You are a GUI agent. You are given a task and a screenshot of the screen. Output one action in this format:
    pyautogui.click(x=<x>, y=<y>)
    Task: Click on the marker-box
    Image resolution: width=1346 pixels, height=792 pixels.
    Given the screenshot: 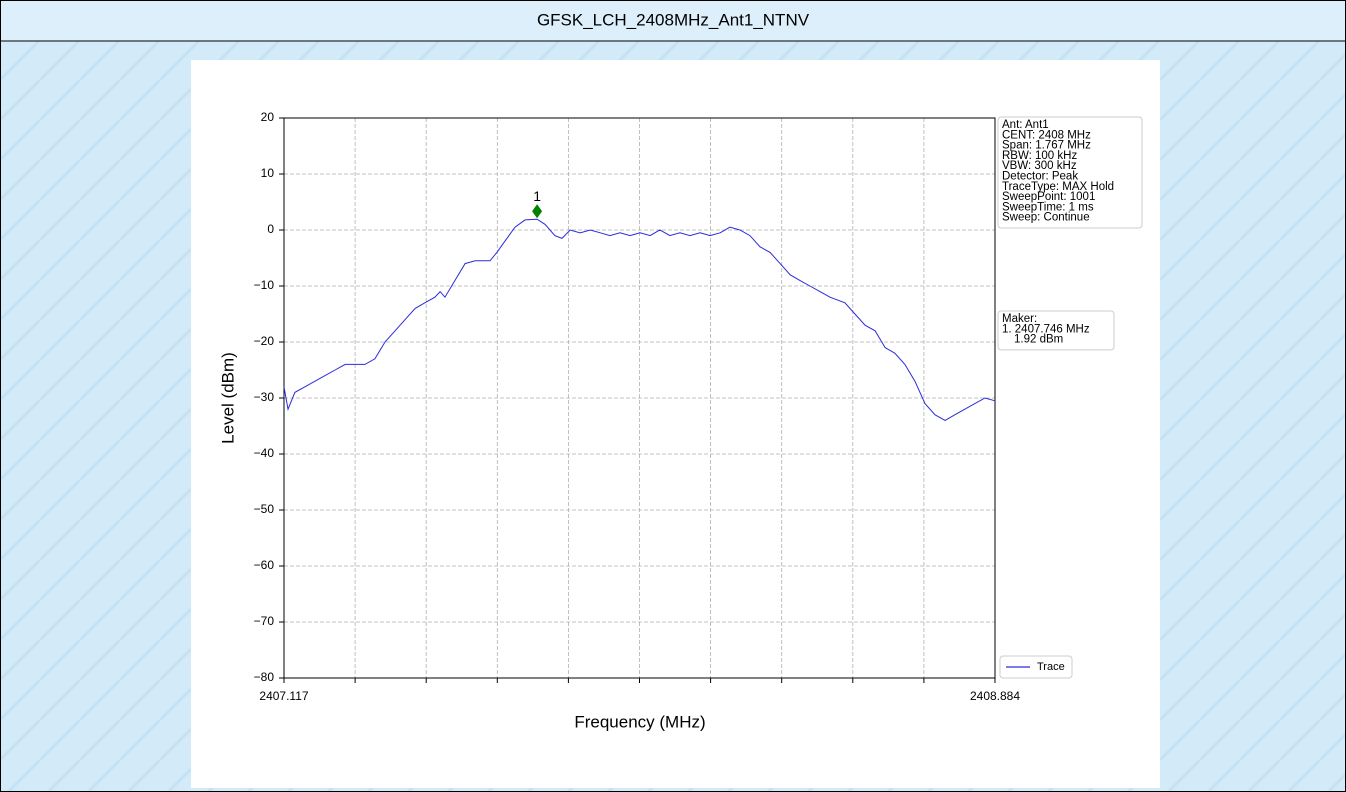 What is the action you would take?
    pyautogui.click(x=1056, y=330)
    